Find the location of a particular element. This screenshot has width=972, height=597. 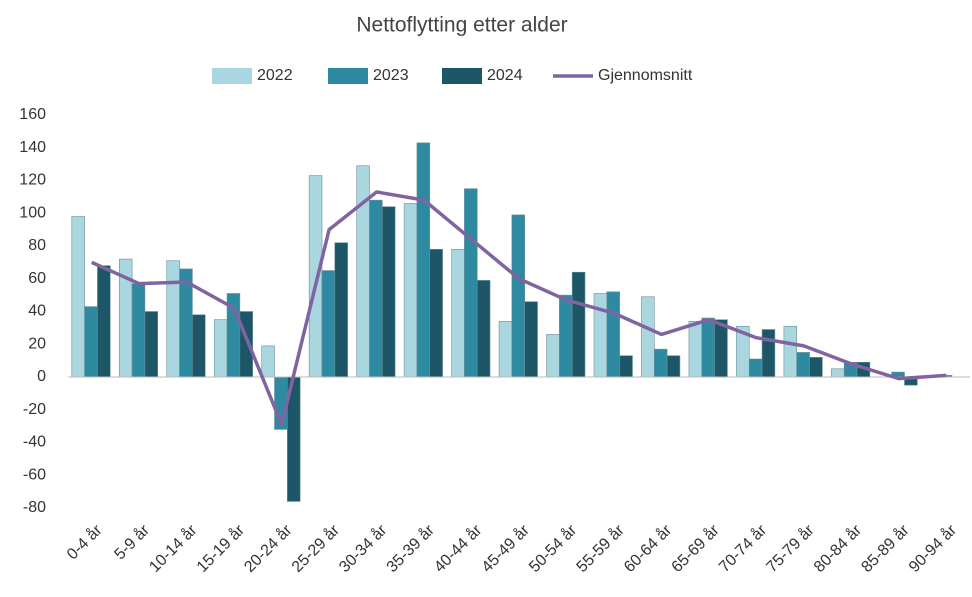

legend-label: 2024 is located at coordinates (505, 75).